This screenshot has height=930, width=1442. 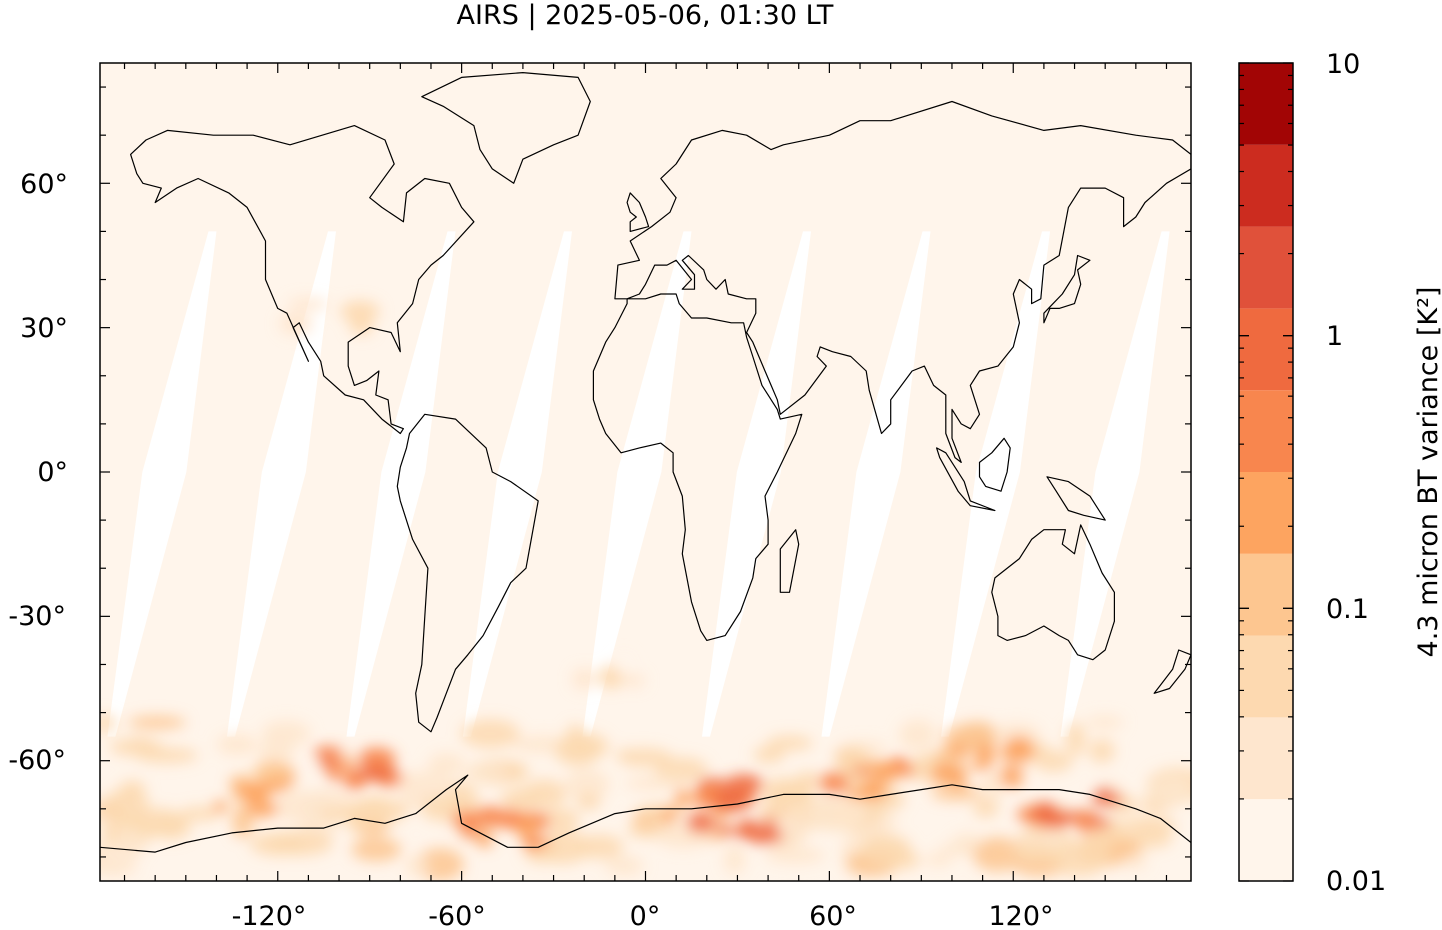 I want to click on coastline-new-zealand, so click(x=1172, y=671).